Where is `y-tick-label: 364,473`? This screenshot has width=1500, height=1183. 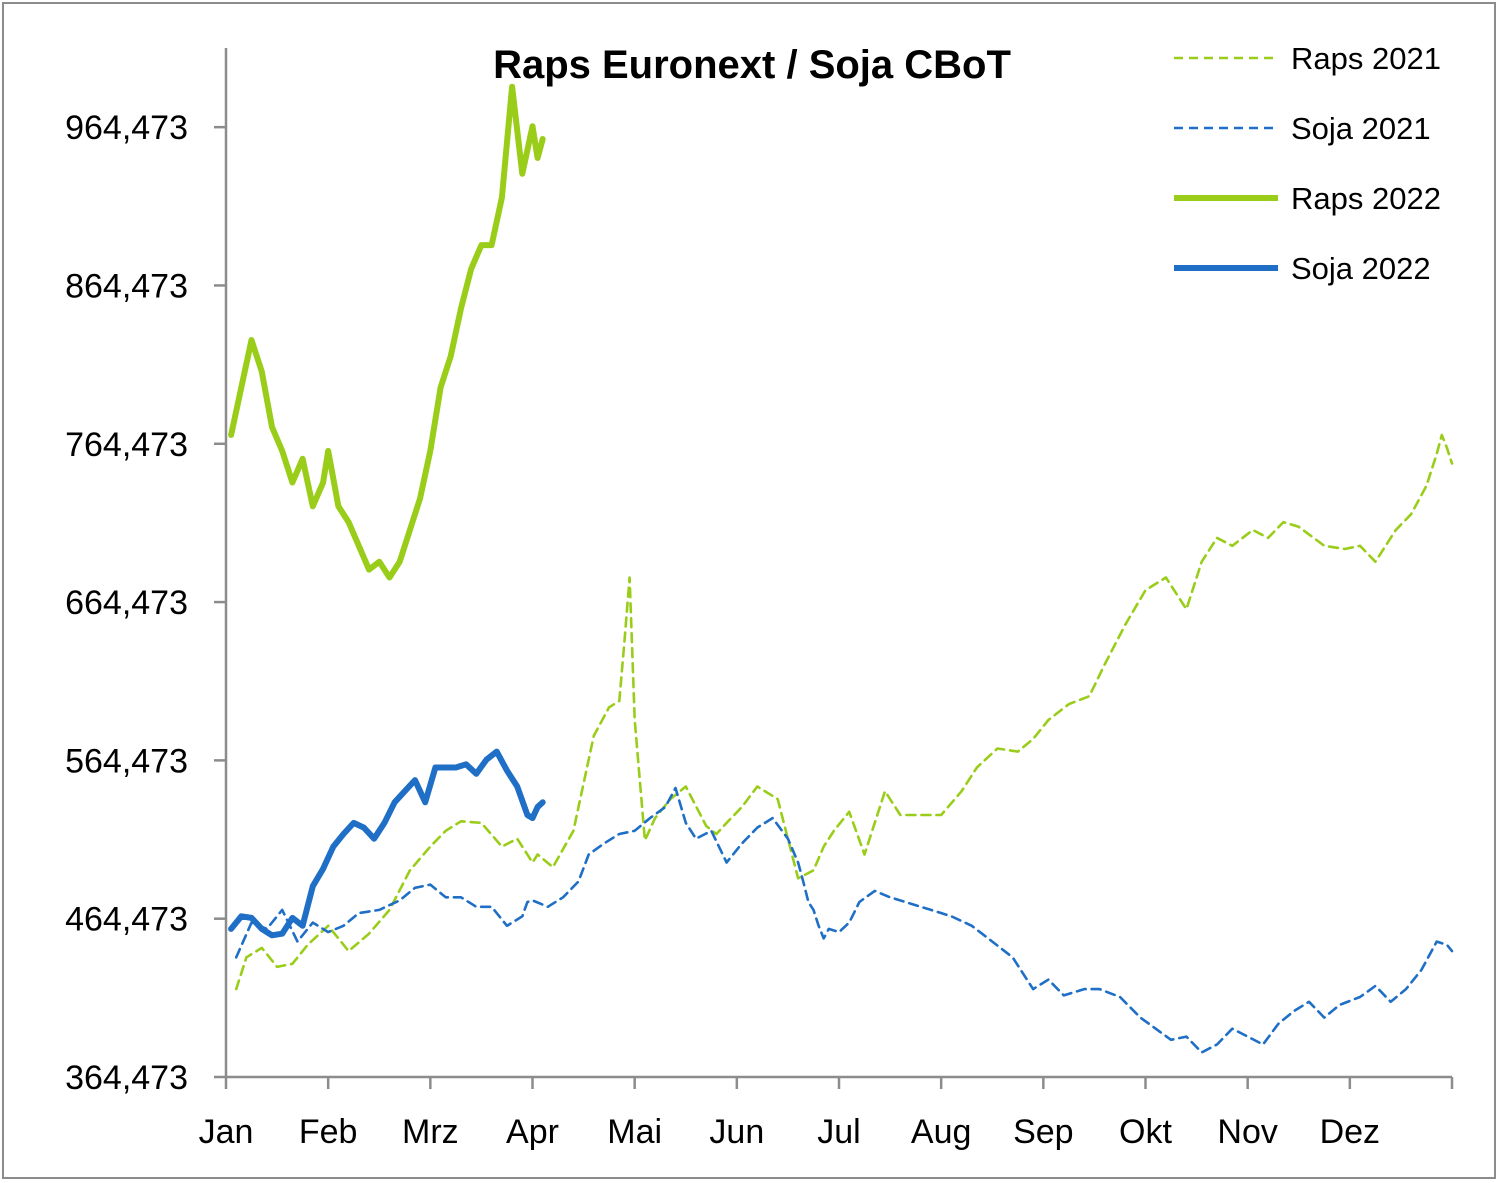 y-tick-label: 364,473 is located at coordinates (126, 1078).